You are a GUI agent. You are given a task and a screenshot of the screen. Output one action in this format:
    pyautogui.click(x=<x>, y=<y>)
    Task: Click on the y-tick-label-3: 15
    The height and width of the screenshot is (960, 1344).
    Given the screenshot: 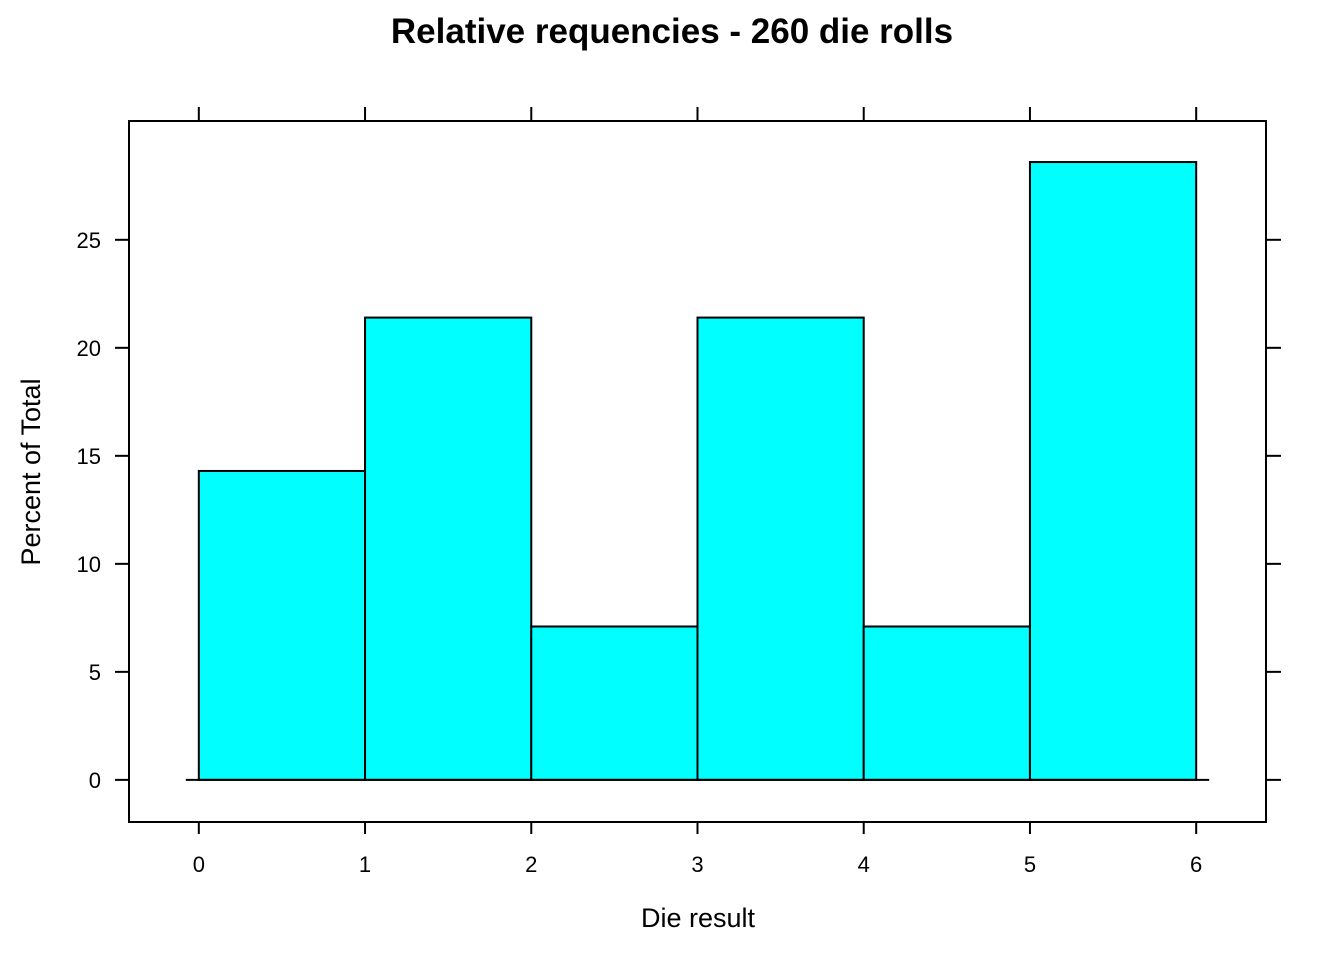 What is the action you would take?
    pyautogui.click(x=89, y=456)
    